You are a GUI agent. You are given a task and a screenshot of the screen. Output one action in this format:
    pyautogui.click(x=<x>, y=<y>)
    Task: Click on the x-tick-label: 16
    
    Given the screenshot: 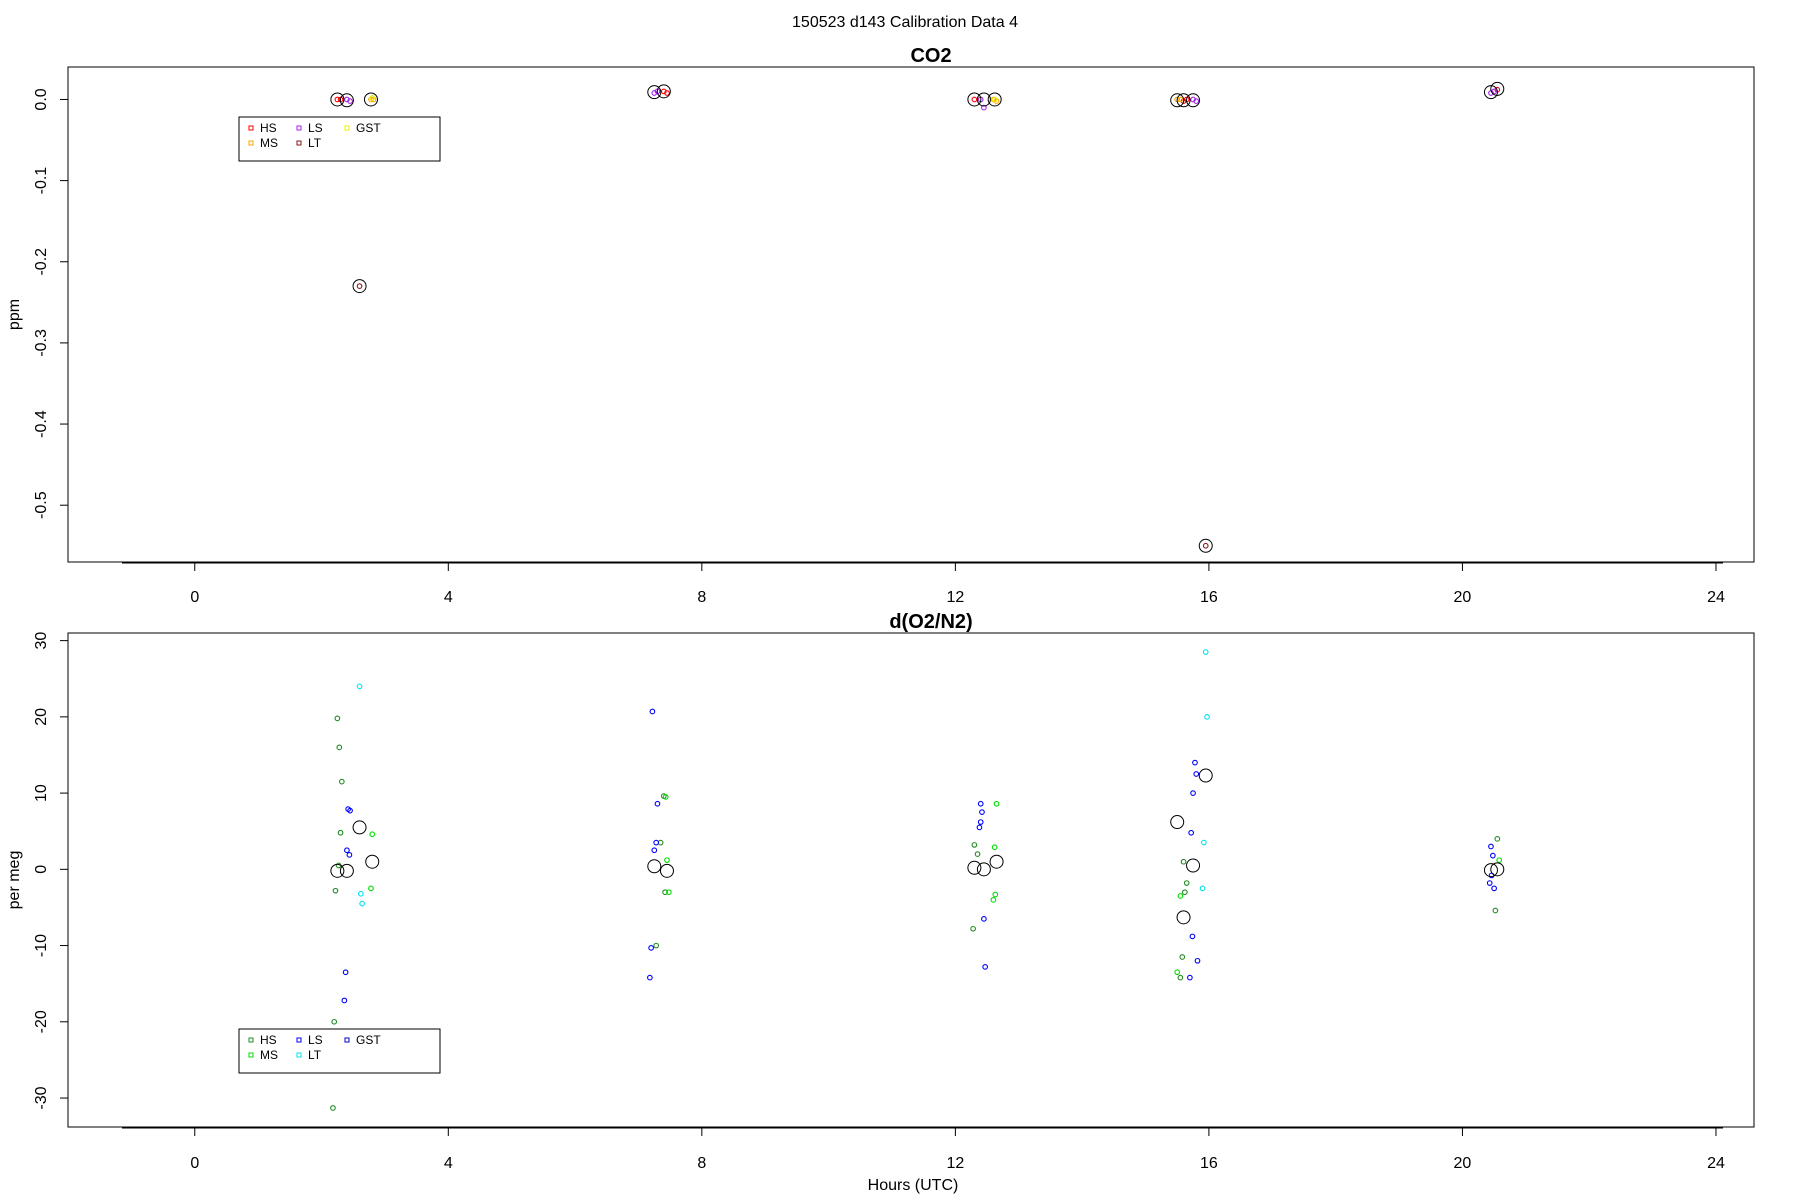 What is the action you would take?
    pyautogui.click(x=1209, y=1163)
    